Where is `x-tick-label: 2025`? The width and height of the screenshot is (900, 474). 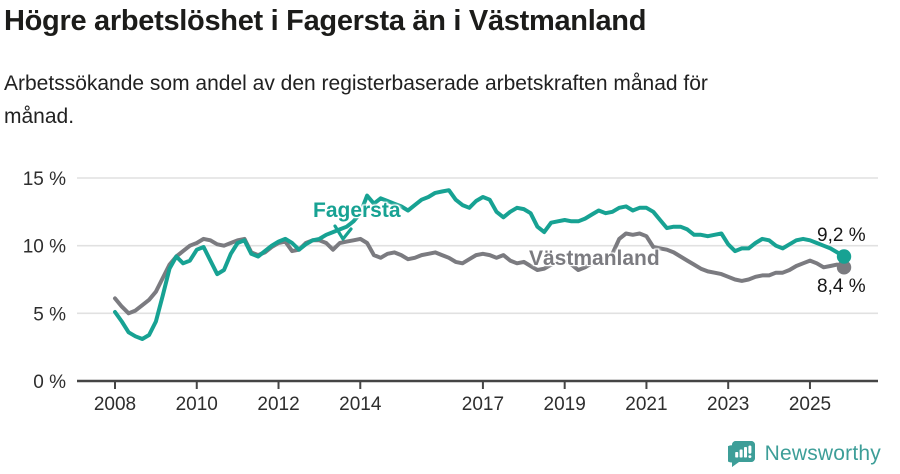 x-tick-label: 2025 is located at coordinates (810, 404).